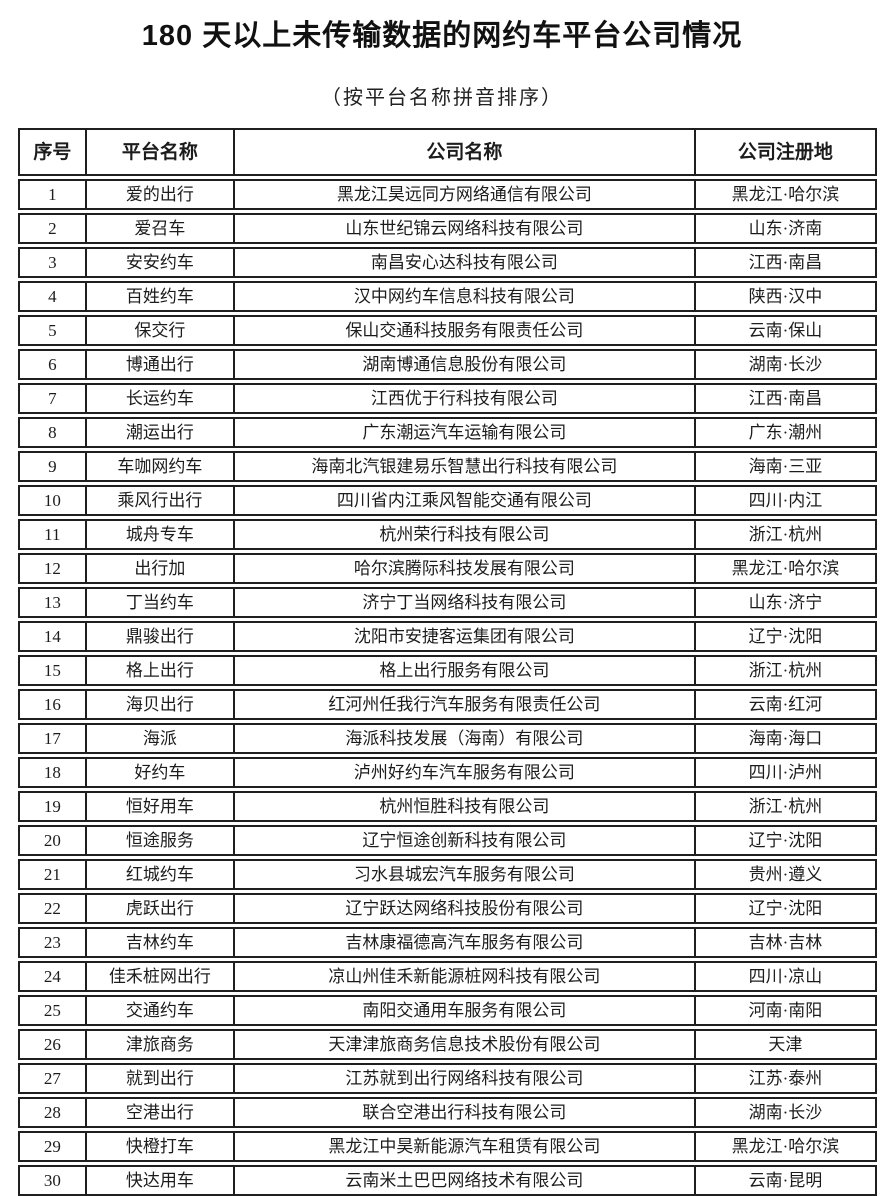 The height and width of the screenshot is (1196, 884). I want to click on cell-platform: 快达用车, so click(158, 1180).